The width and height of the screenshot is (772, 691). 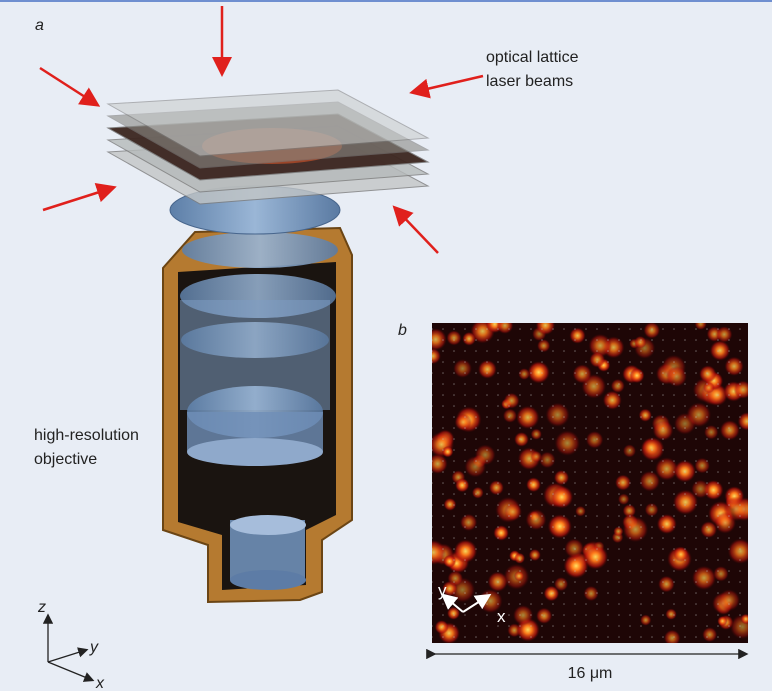 I want to click on axis-label: y, so click(x=442, y=590).